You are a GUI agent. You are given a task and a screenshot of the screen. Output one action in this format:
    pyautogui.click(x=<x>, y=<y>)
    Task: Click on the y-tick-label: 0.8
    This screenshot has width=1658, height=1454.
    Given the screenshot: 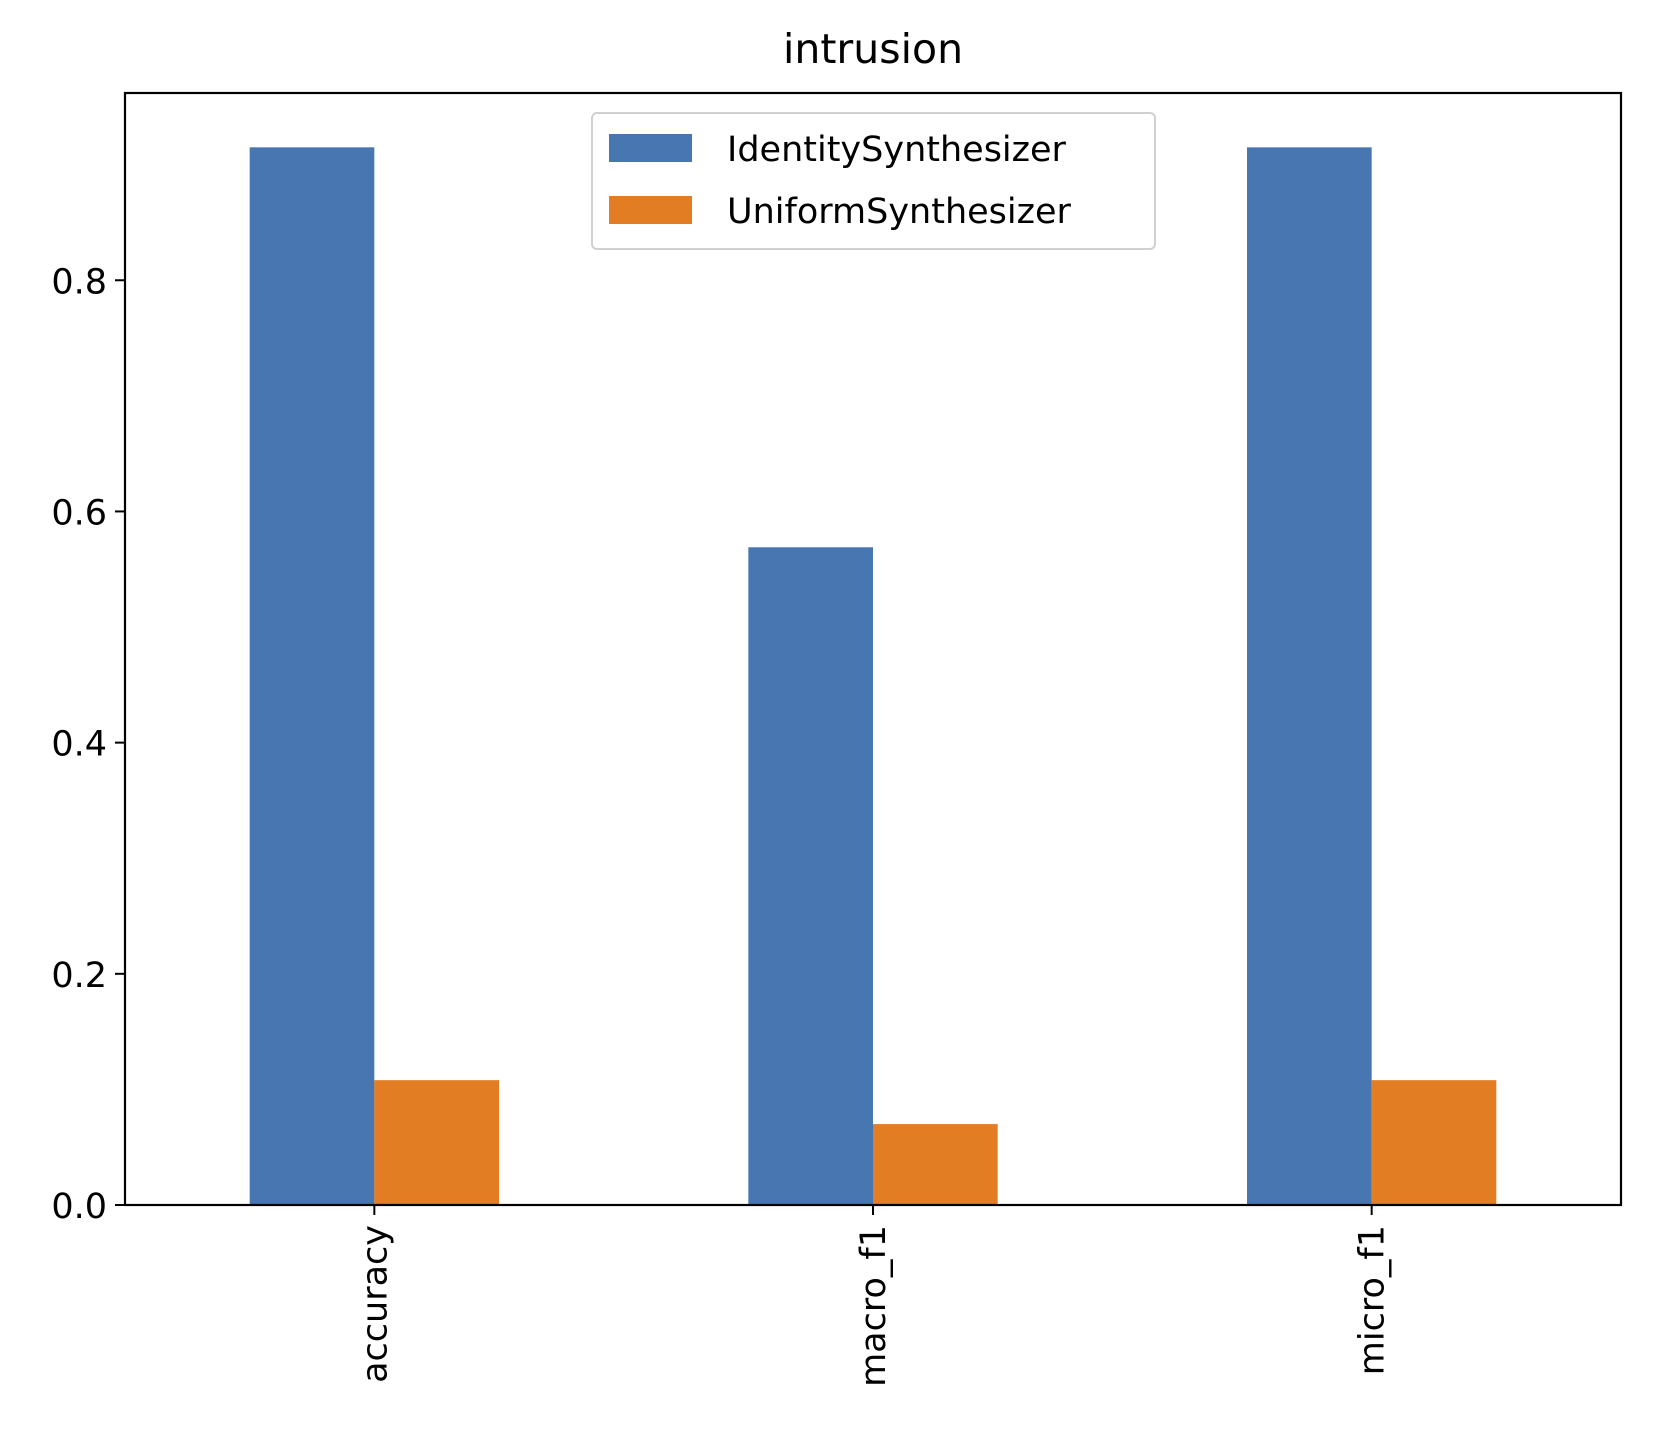 What is the action you would take?
    pyautogui.click(x=79, y=282)
    